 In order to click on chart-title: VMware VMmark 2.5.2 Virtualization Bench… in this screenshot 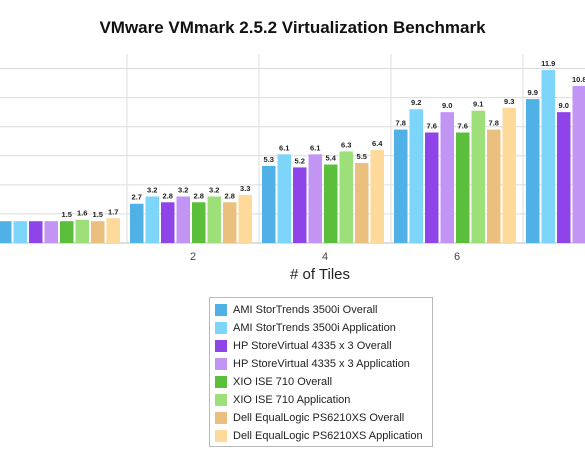, I will do `click(292, 27)`.